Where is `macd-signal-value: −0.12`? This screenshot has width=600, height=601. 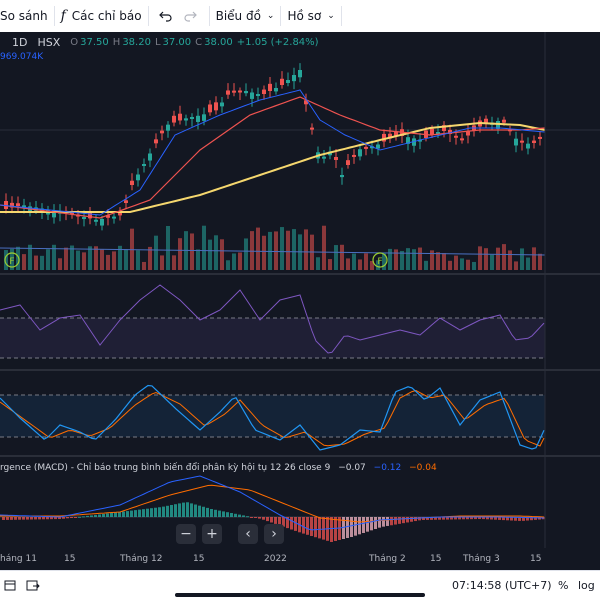
macd-signal-value: −0.12 is located at coordinates (387, 468).